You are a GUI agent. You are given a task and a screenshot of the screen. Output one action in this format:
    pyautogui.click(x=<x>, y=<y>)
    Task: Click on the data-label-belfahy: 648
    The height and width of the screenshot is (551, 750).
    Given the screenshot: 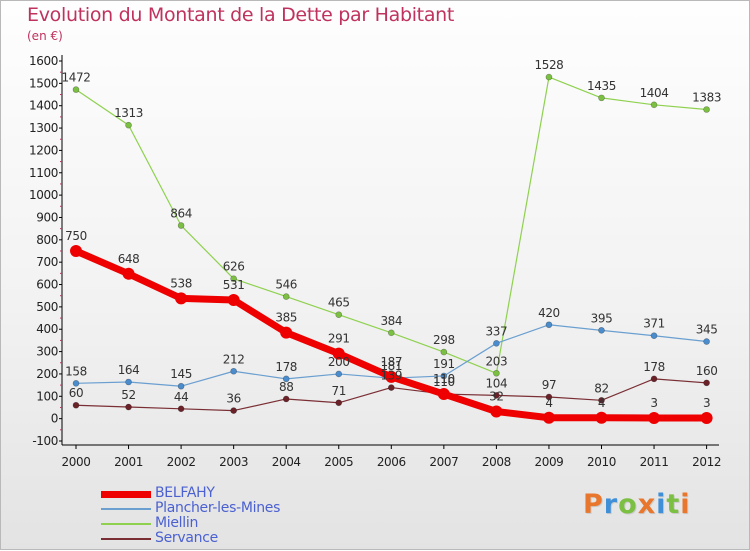 What is the action you would take?
    pyautogui.click(x=129, y=259)
    